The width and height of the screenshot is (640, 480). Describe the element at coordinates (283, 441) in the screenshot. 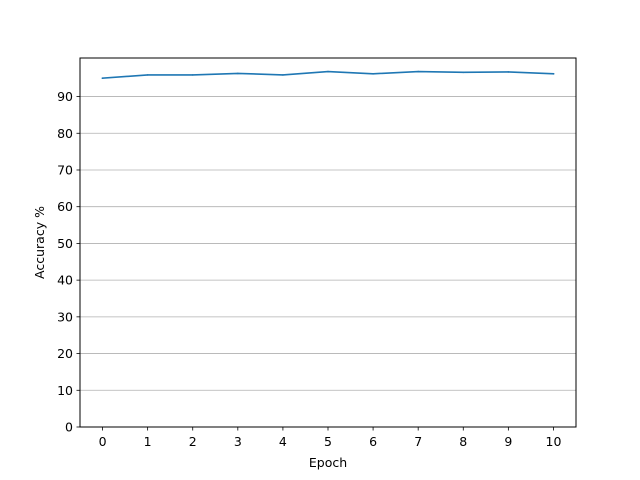

I see `x-tick-label: 4` at that location.